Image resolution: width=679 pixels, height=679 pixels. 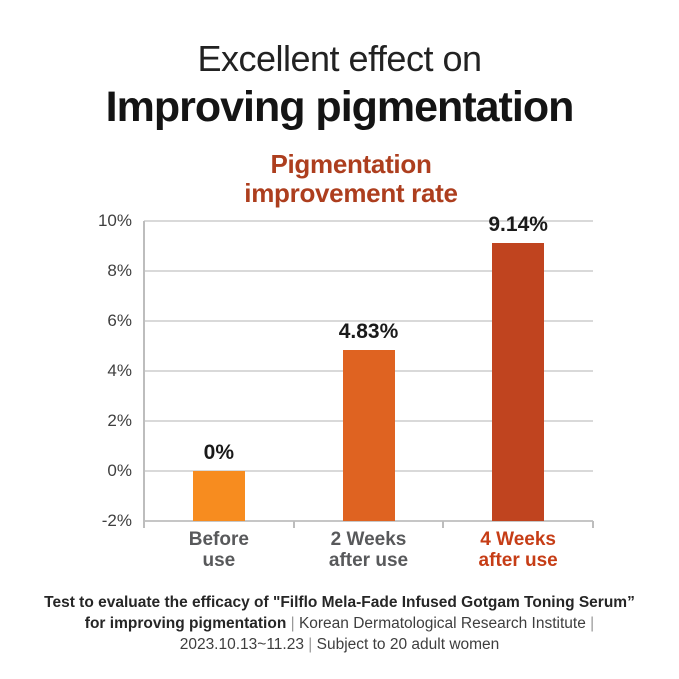 What do you see at coordinates (116, 520) in the screenshot?
I see `y-axis-label: -2%` at bounding box center [116, 520].